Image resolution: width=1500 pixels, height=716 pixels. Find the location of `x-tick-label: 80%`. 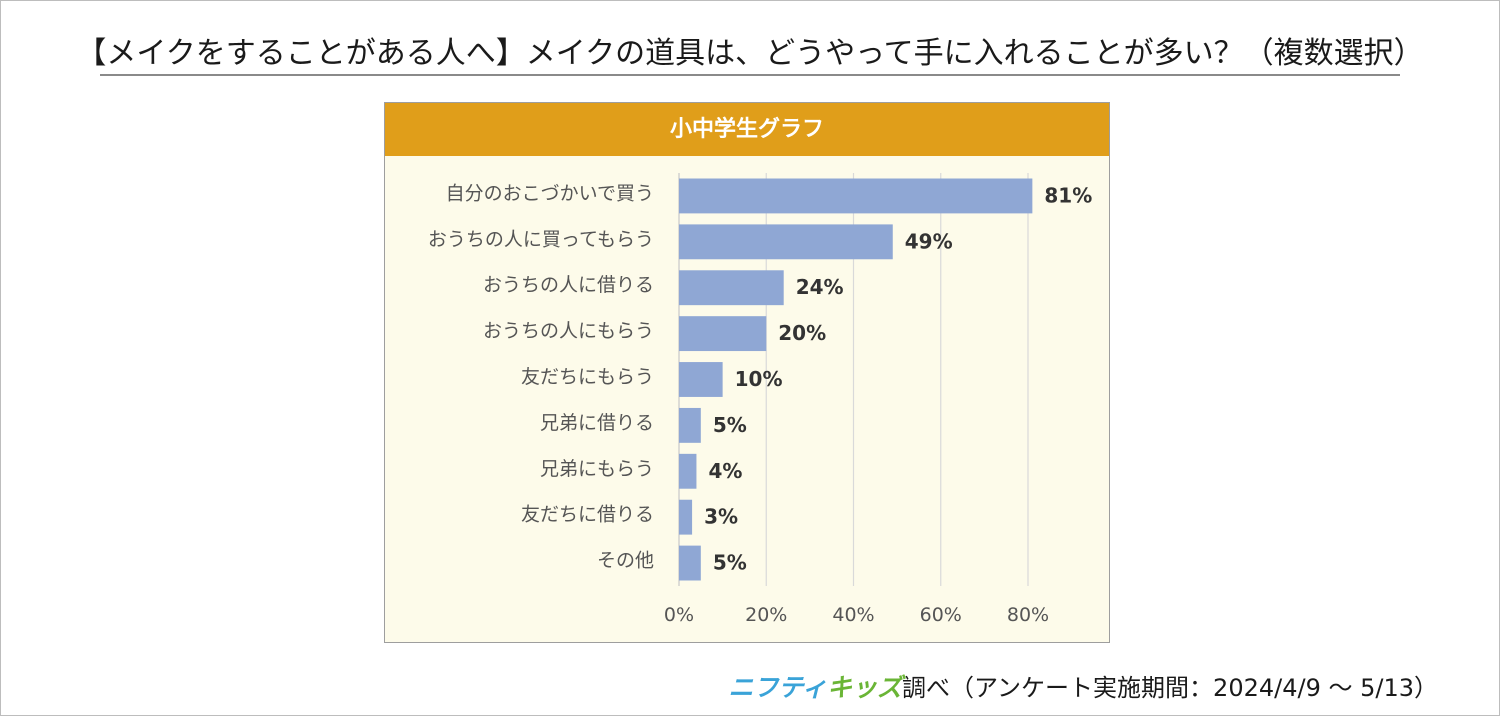

x-tick-label: 80% is located at coordinates (1028, 615).